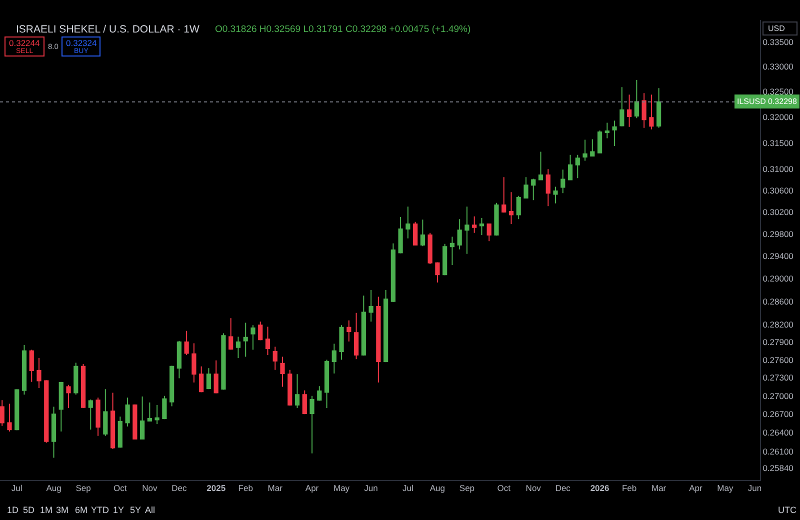 This screenshot has height=520, width=800. I want to click on x-tick-label: Mar, so click(275, 488).